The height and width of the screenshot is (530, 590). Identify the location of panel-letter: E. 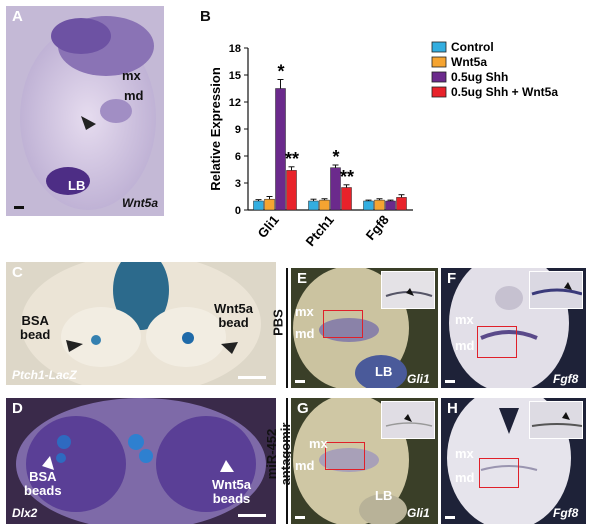
(302, 278).